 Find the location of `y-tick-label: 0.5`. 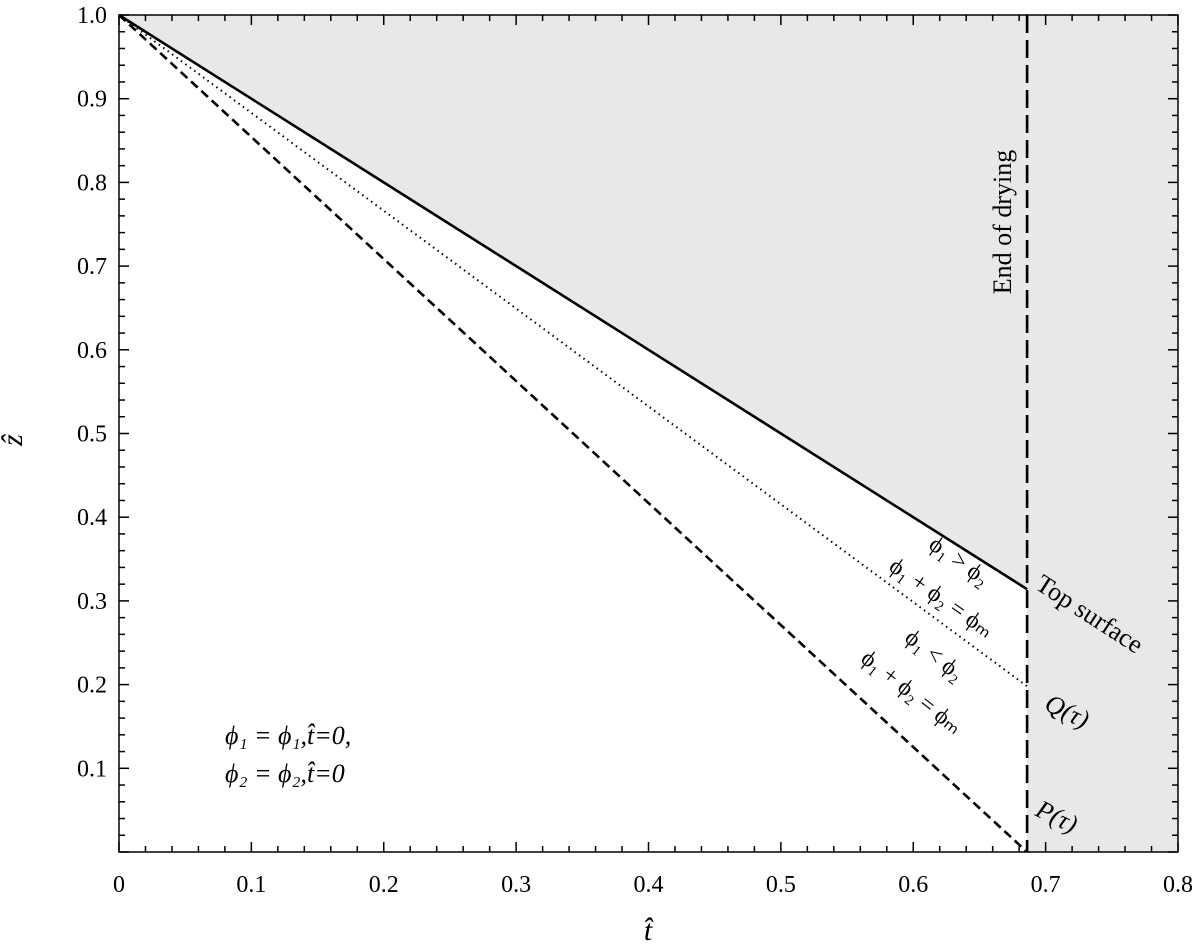

y-tick-label: 0.5 is located at coordinates (92, 435).